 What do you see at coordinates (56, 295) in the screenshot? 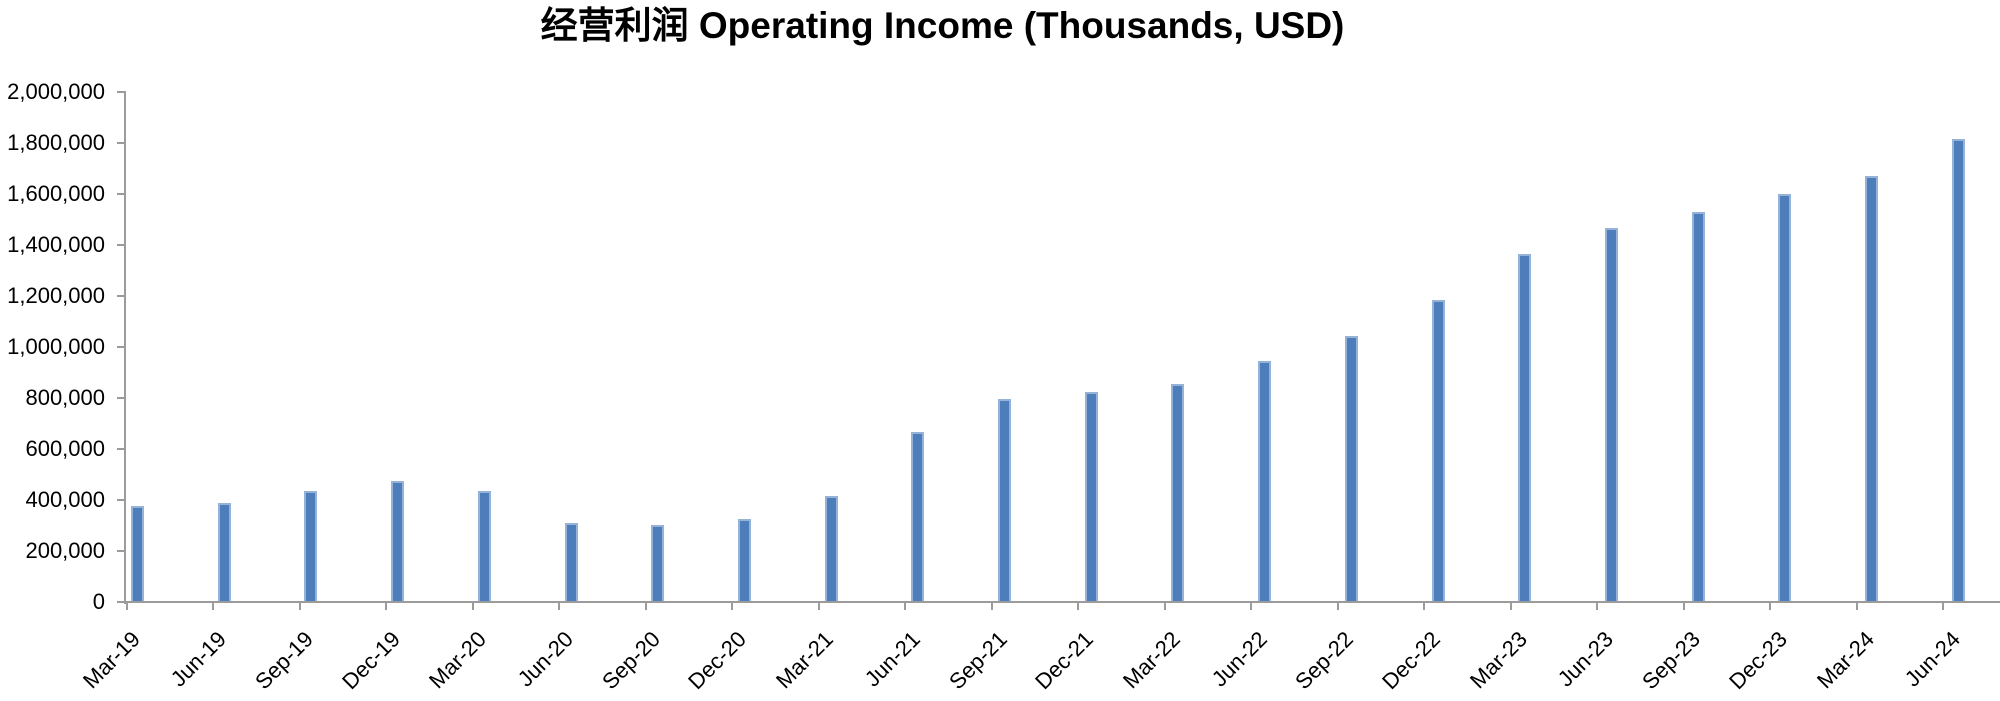
I see `y-axis-tick-label: 1,200,000` at bounding box center [56, 295].